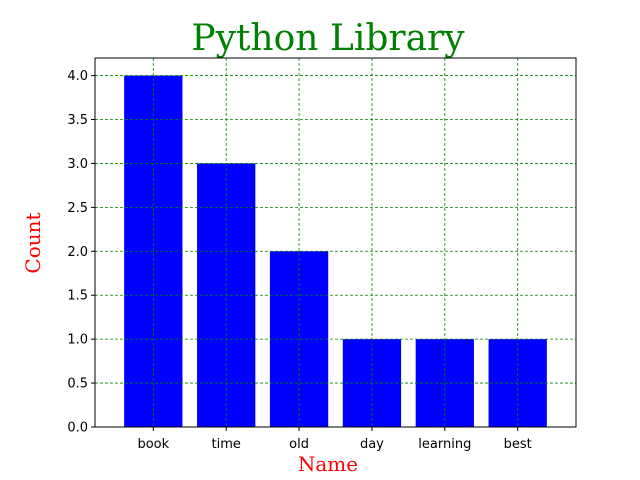 The width and height of the screenshot is (640, 480). I want to click on y-tick-label: 0.5, so click(77, 384).